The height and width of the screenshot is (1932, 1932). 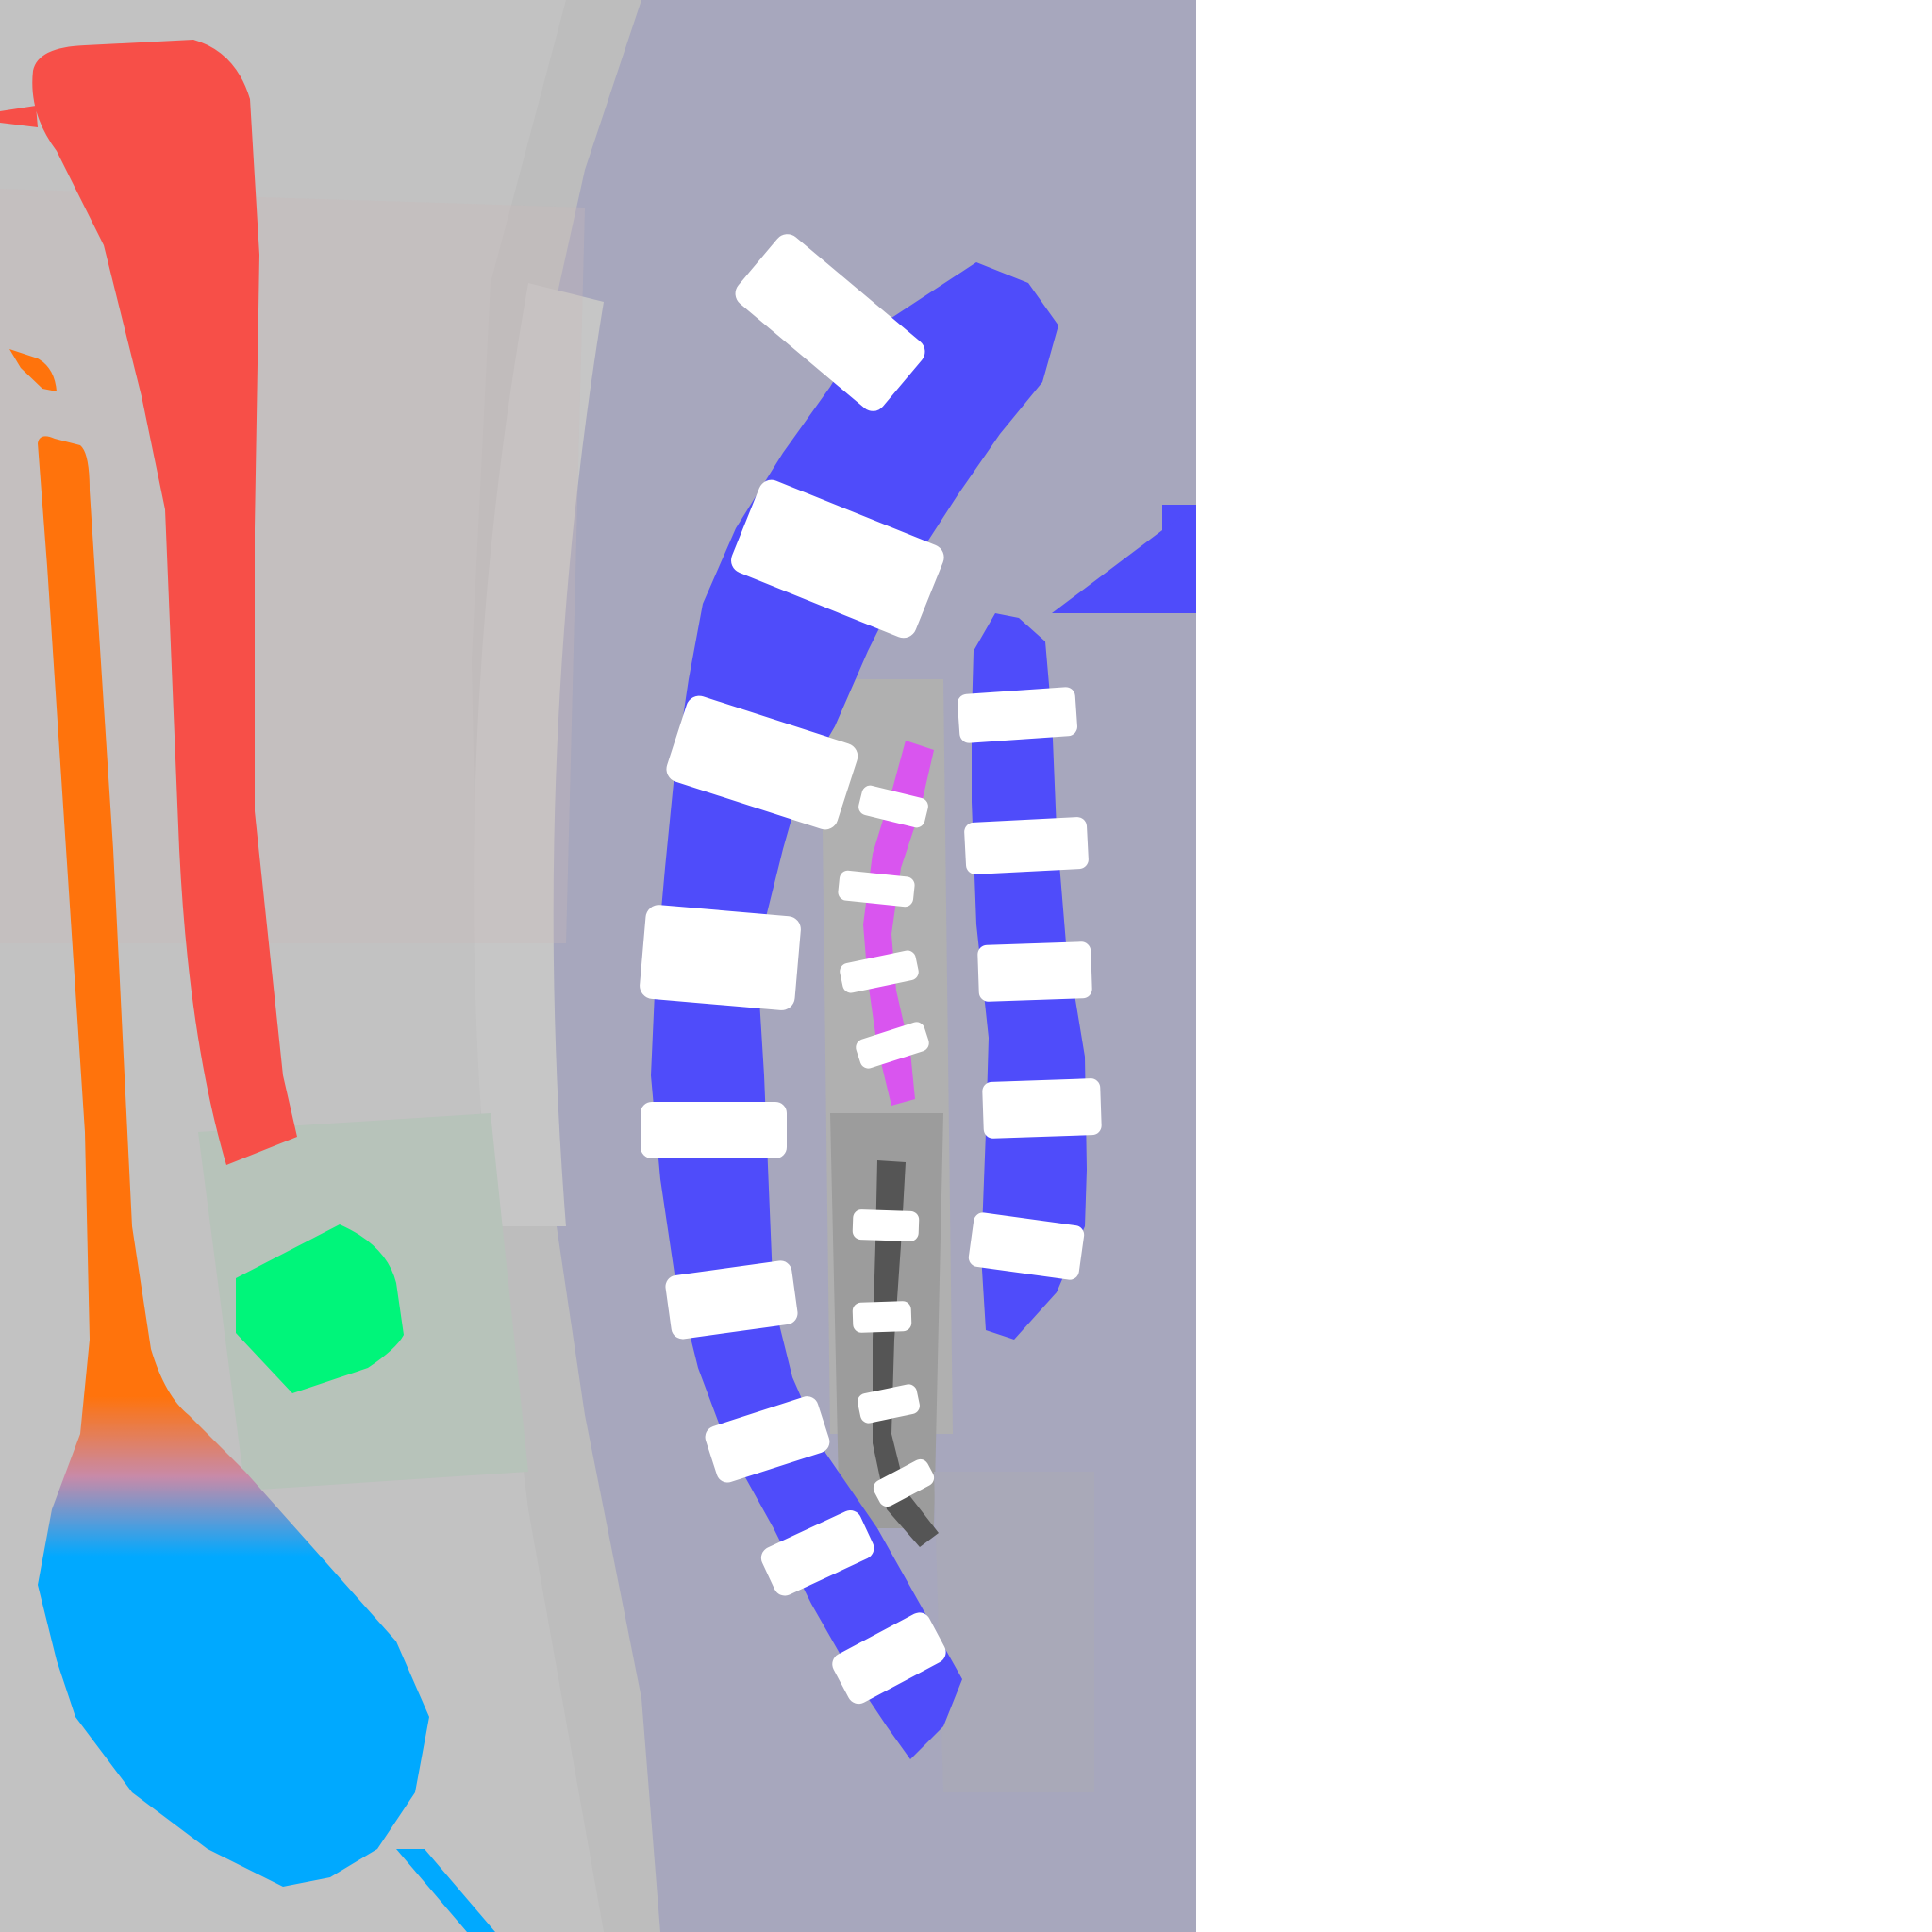 What do you see at coordinates (33, 370) in the screenshot?
I see `orange-bone-tip` at bounding box center [33, 370].